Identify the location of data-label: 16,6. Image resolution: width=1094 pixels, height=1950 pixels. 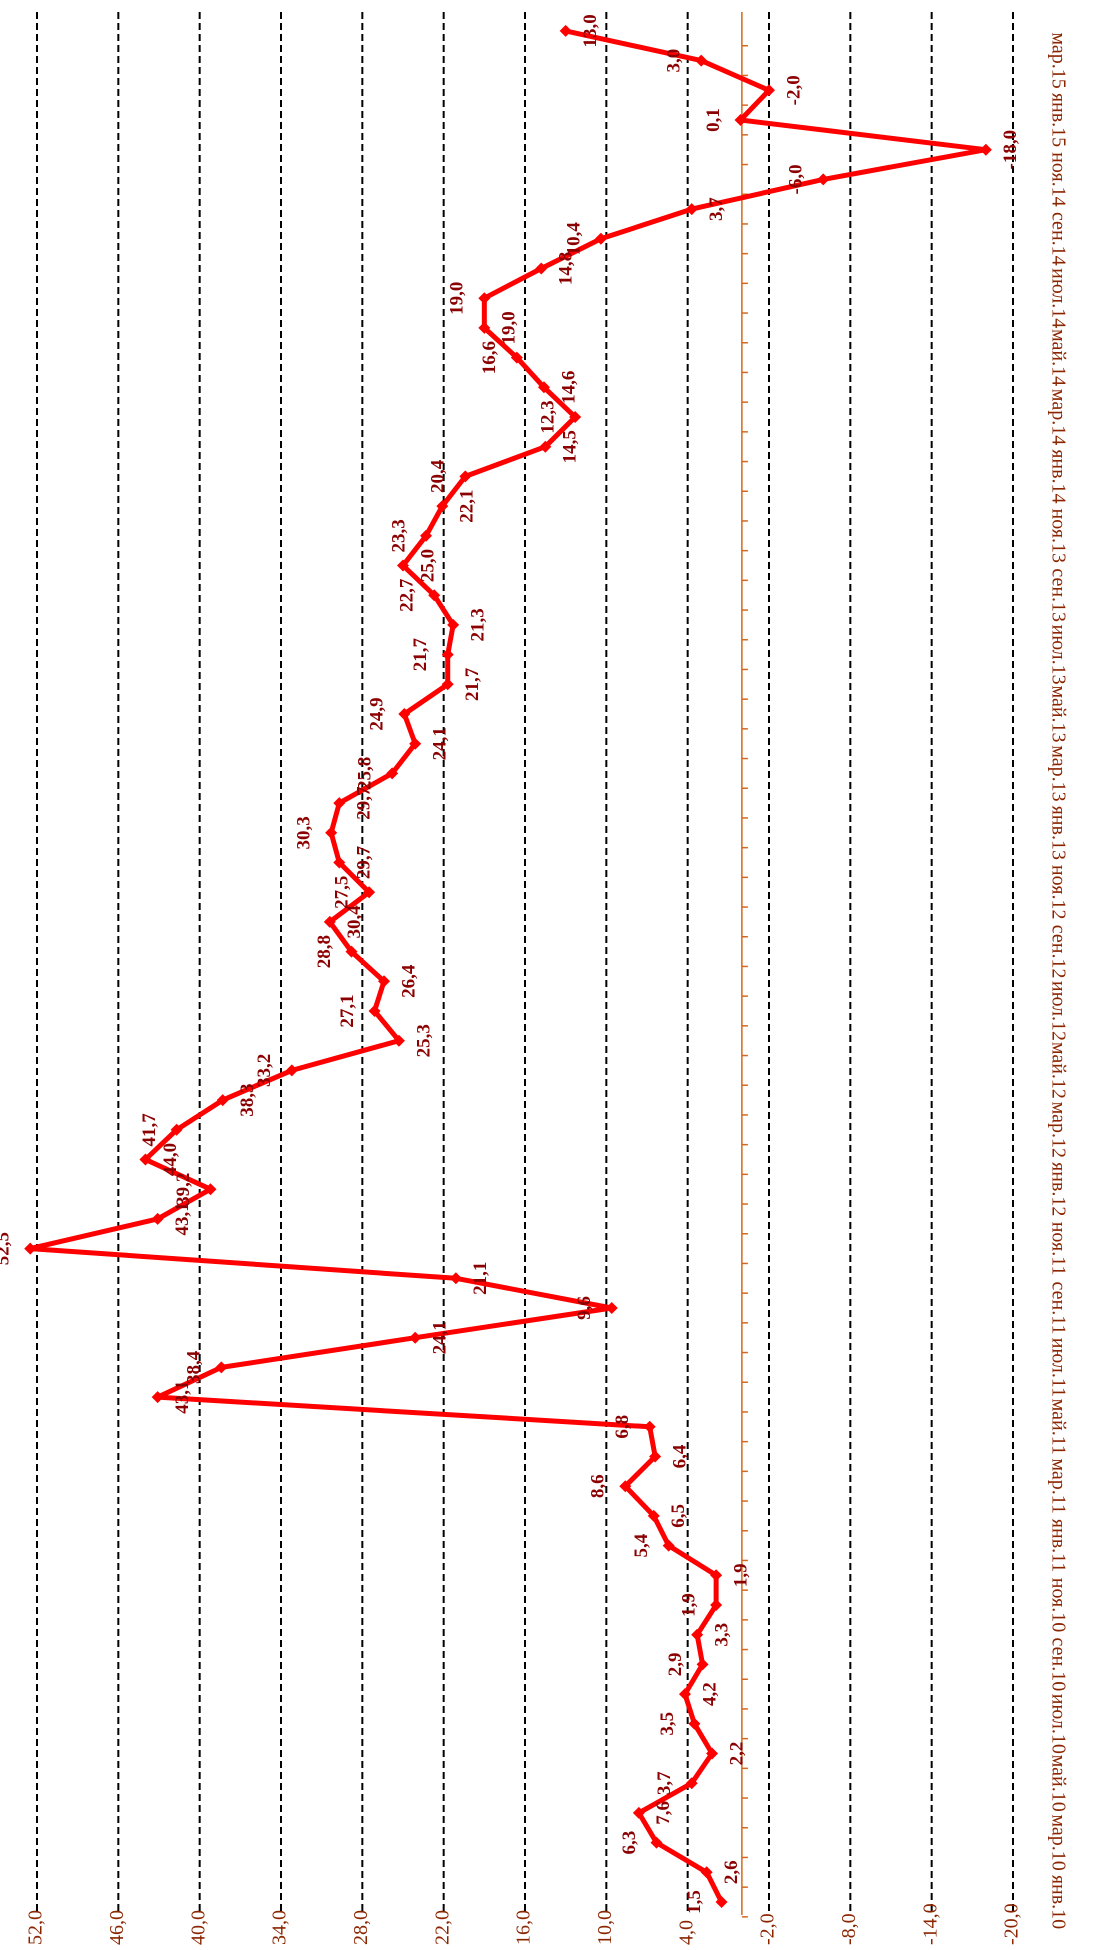
(489, 357).